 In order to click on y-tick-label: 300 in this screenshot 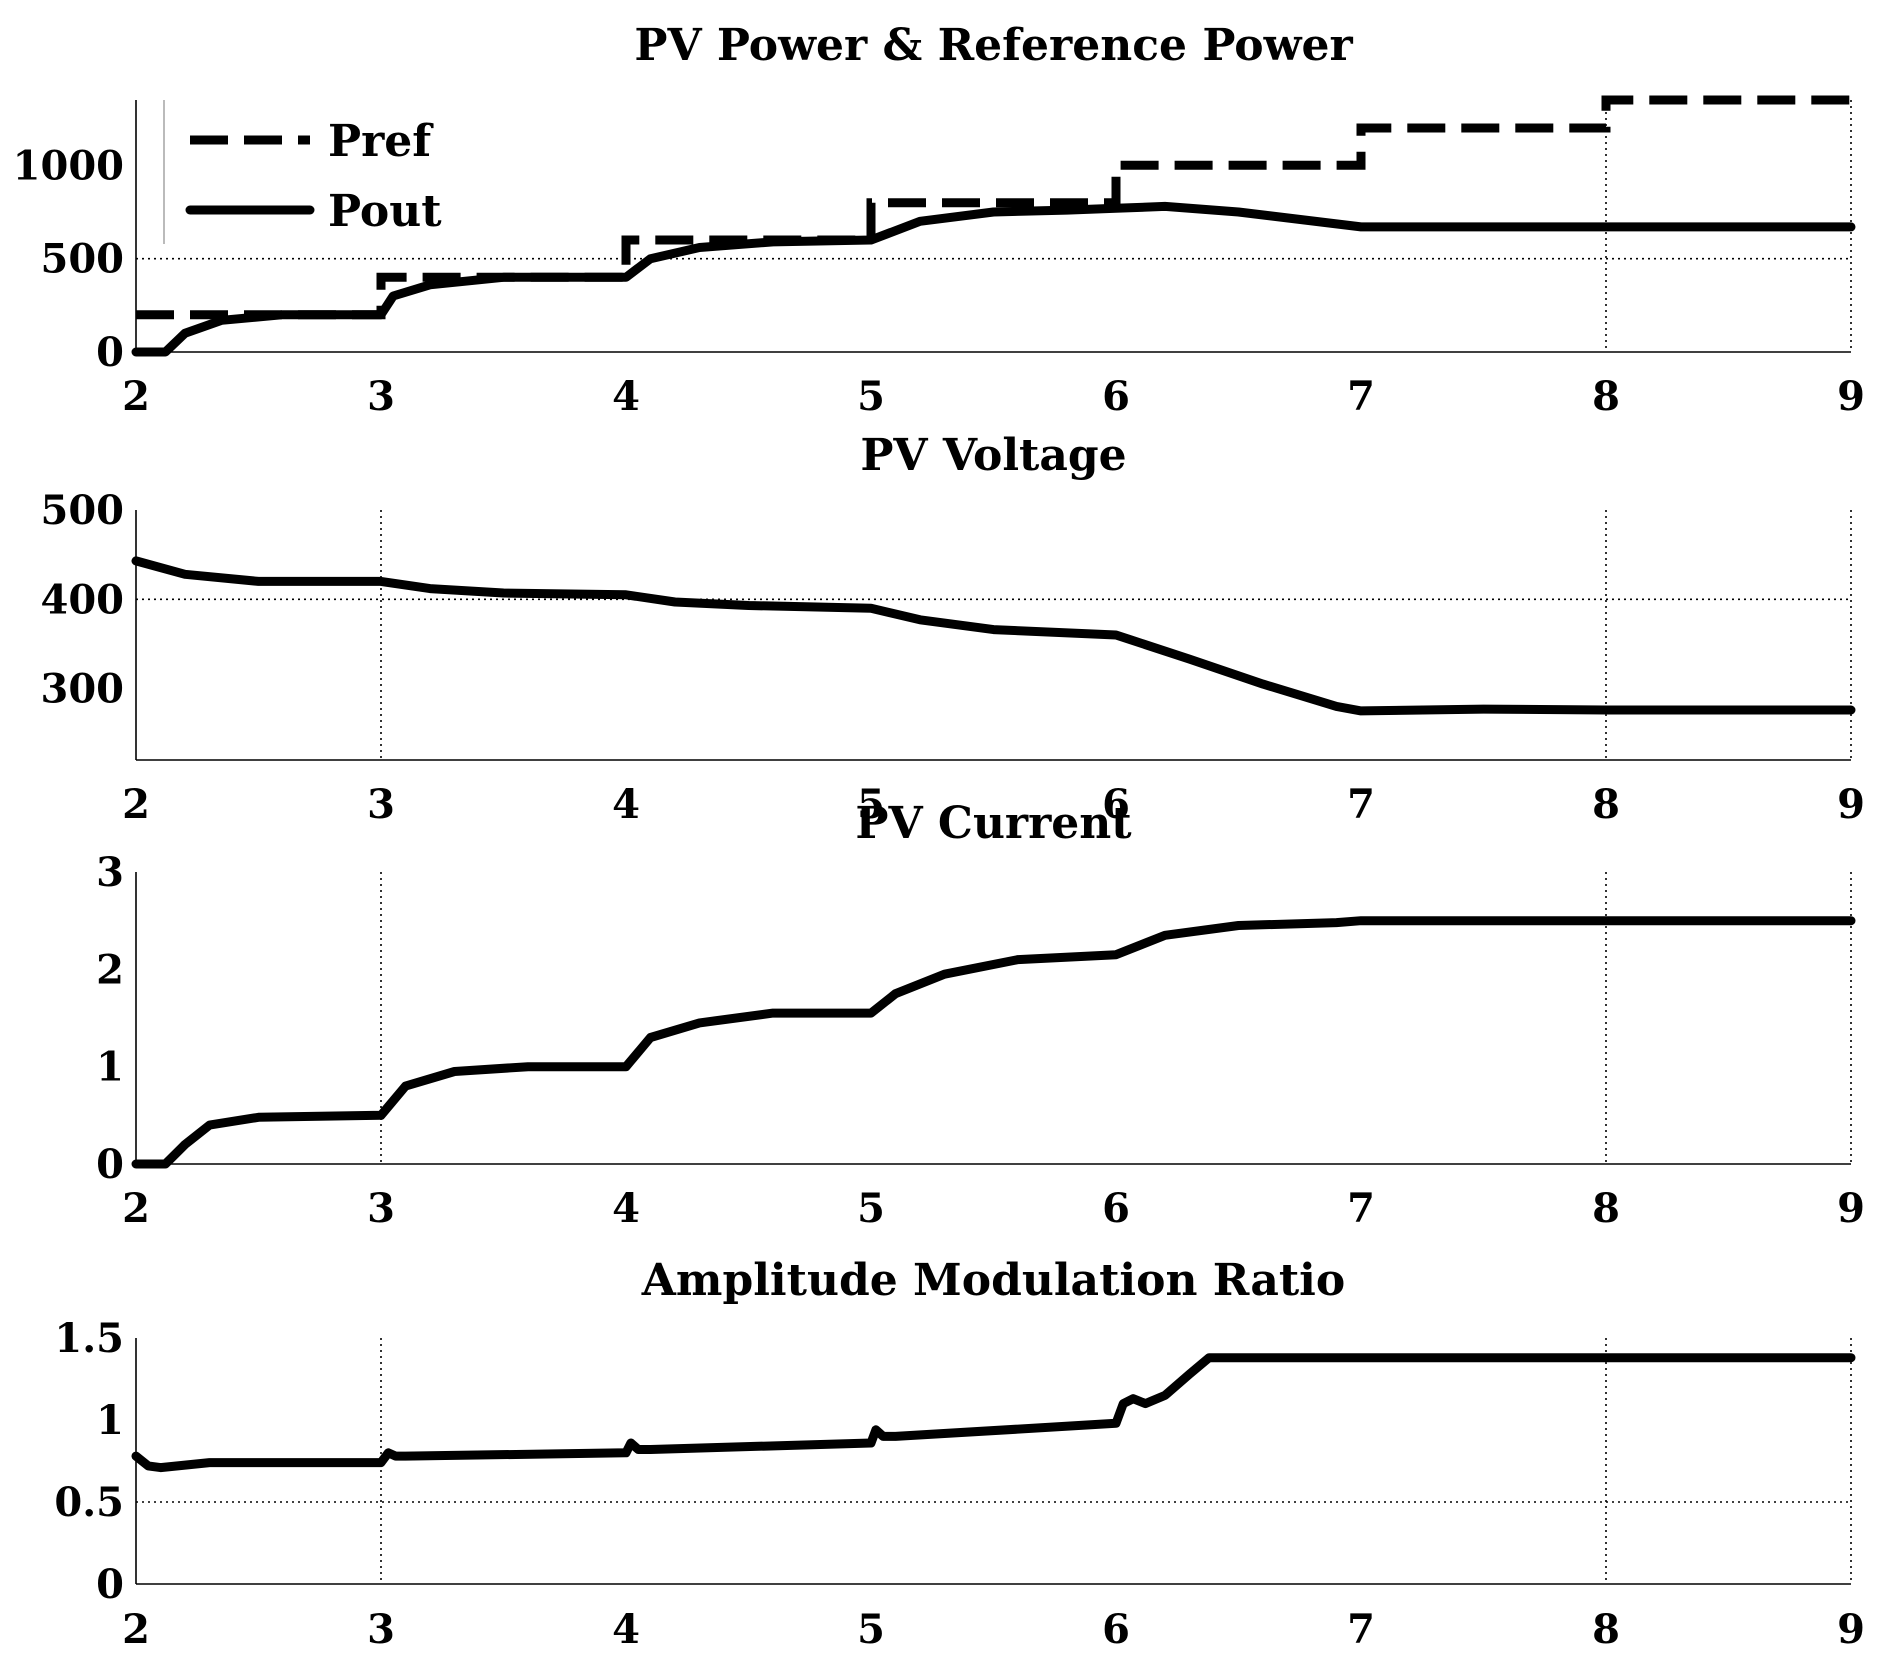, I will do `click(83, 689)`.